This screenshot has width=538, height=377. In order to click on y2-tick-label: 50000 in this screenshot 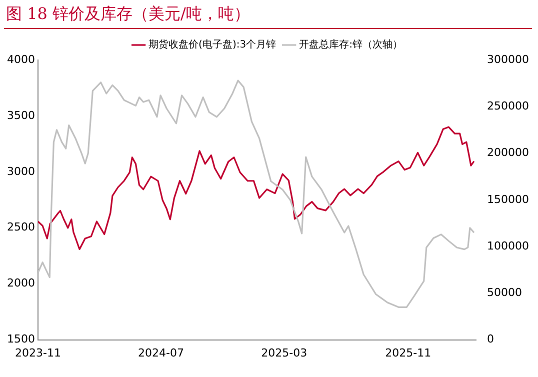, I will do `click(504, 293)`.